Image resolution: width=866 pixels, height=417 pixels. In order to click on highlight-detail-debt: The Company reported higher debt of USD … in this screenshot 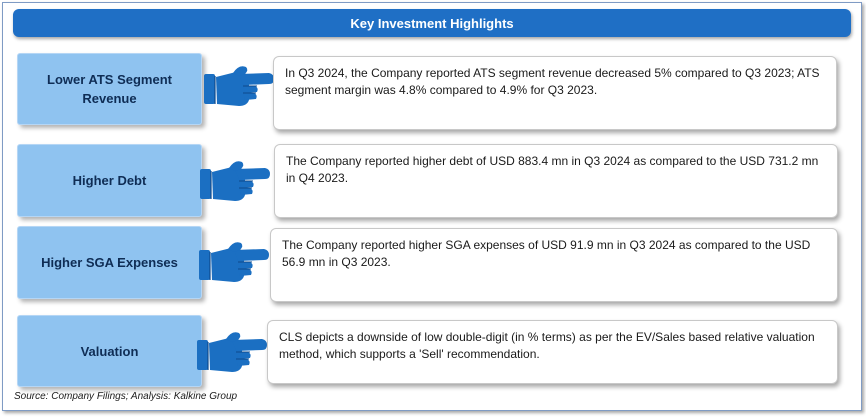, I will do `click(556, 181)`.